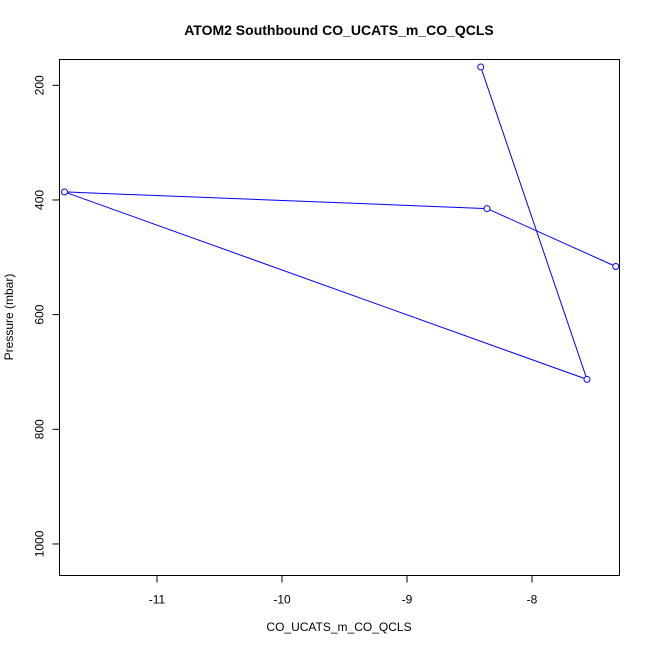 This screenshot has height=650, width=650. I want to click on x-tick-label: -8, so click(532, 600).